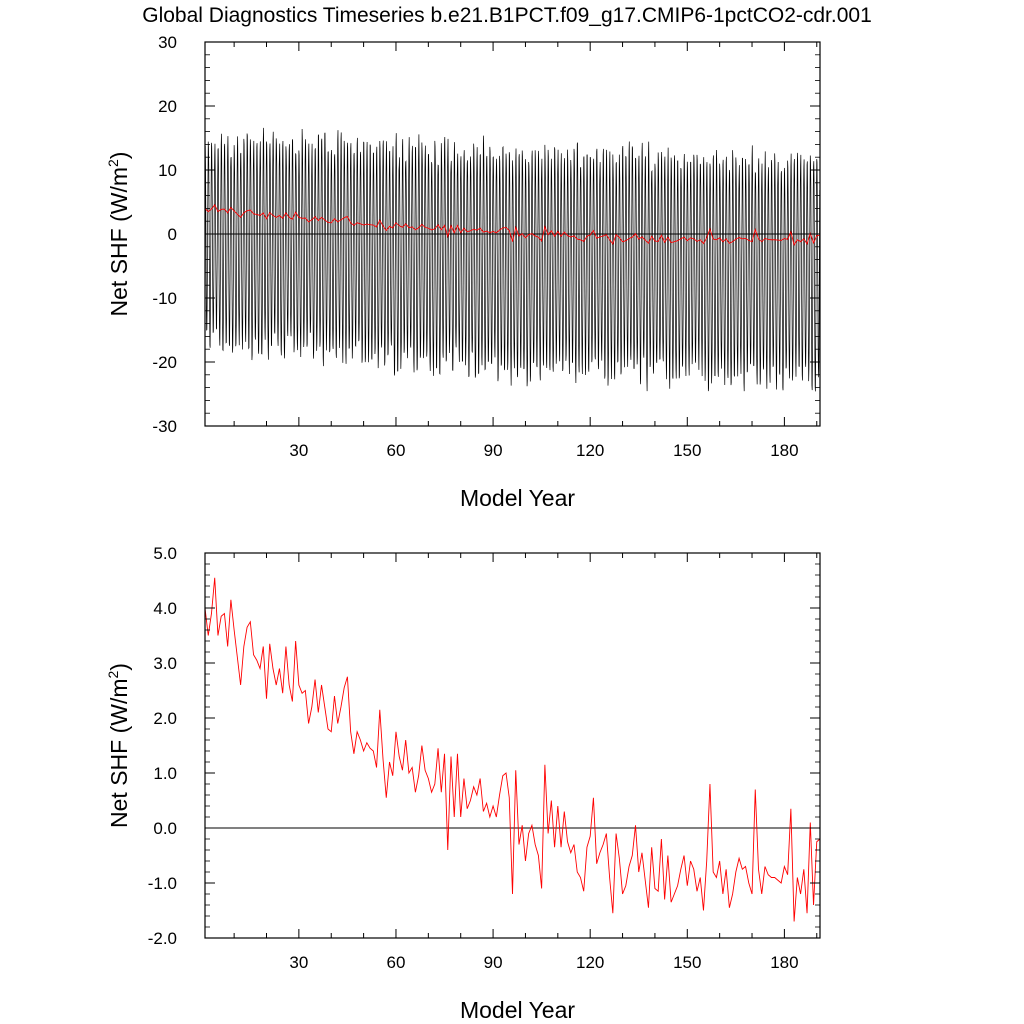 The width and height of the screenshot is (1024, 1024). Describe the element at coordinates (165, 718) in the screenshot. I see `y-tick-label: 2.0` at that location.